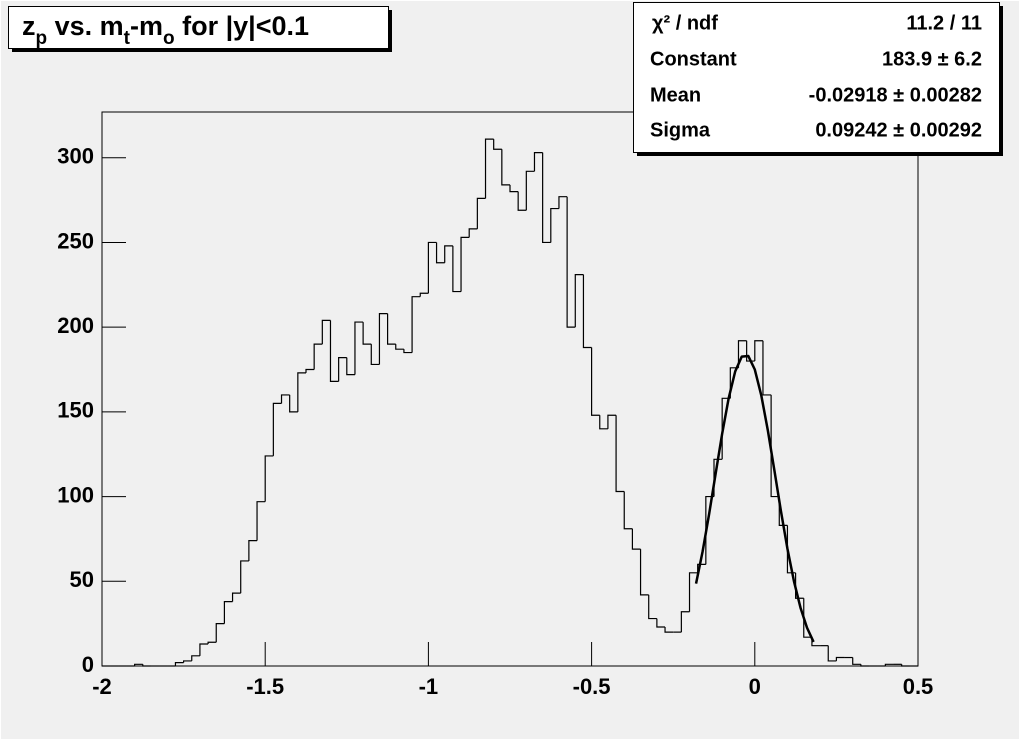  What do you see at coordinates (88, 664) in the screenshot?
I see `y-tick-label: 0` at bounding box center [88, 664].